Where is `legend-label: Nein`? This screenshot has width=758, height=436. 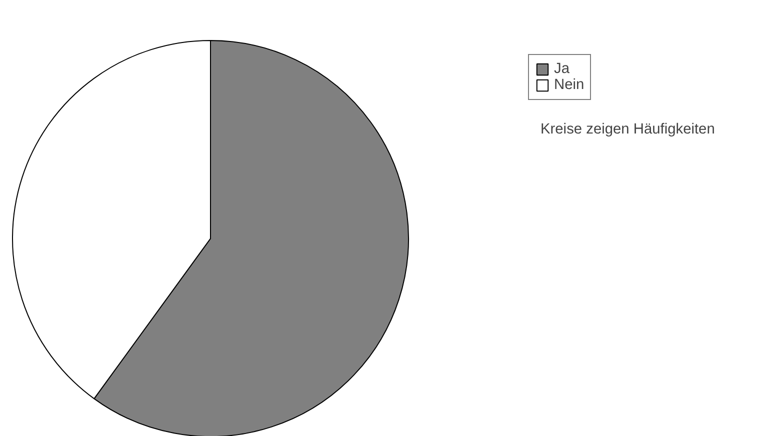 legend-label: Nein is located at coordinates (569, 85).